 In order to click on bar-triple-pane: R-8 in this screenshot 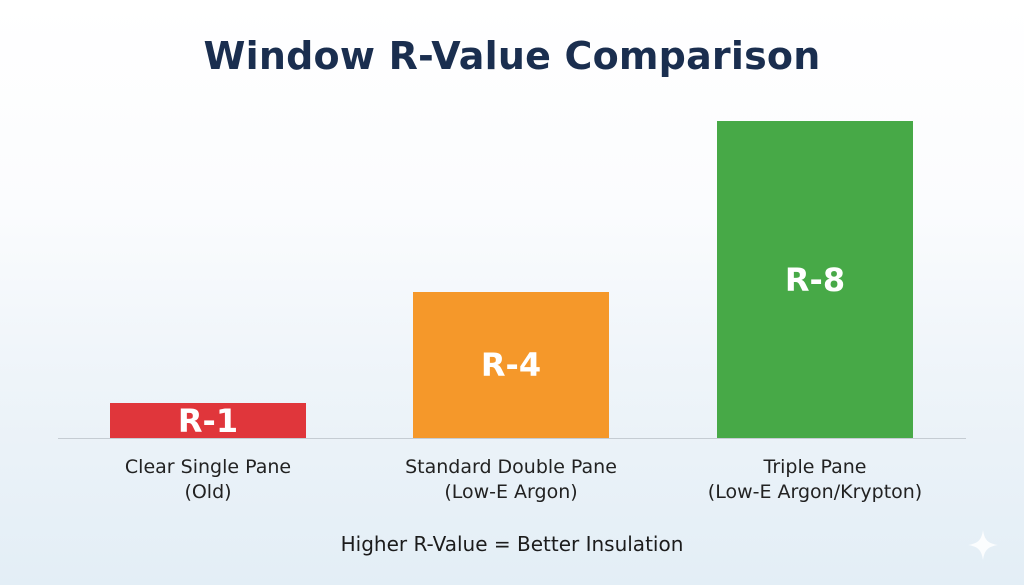, I will do `click(815, 279)`.